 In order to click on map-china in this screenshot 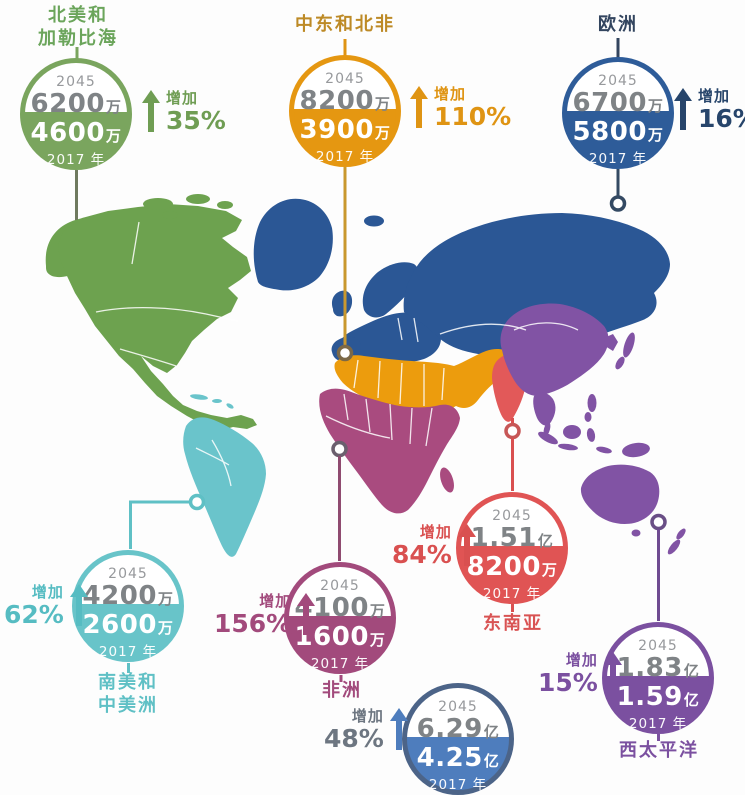, I will do `click(554, 349)`.